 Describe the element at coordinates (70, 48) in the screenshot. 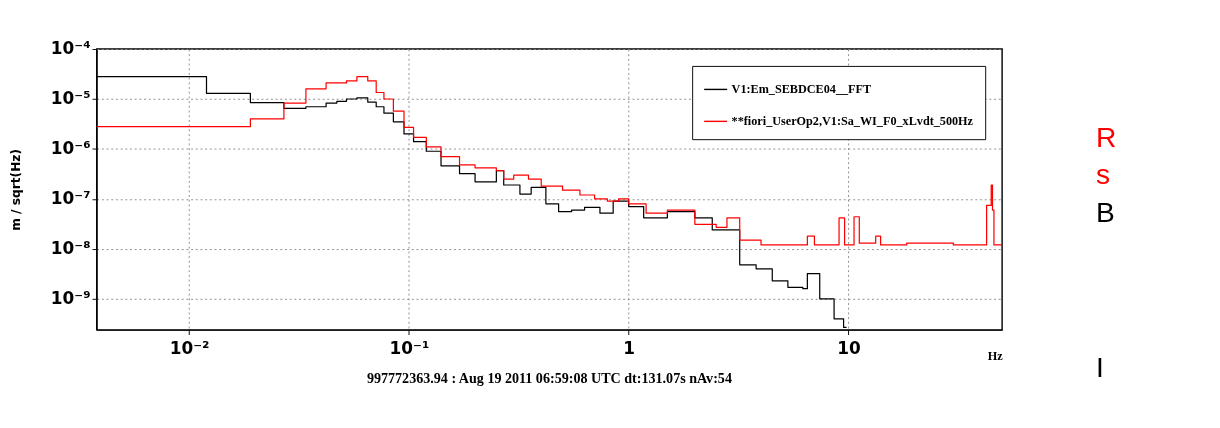

I see `y-tick-label: 10⁻⁴` at that location.